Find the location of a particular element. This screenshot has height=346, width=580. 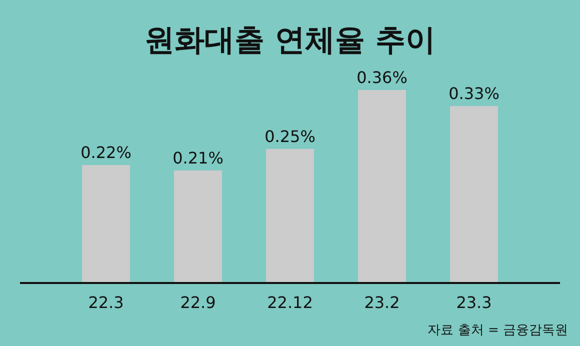

text: 자료 출처 = 금융감독원 is located at coordinates (498, 330).